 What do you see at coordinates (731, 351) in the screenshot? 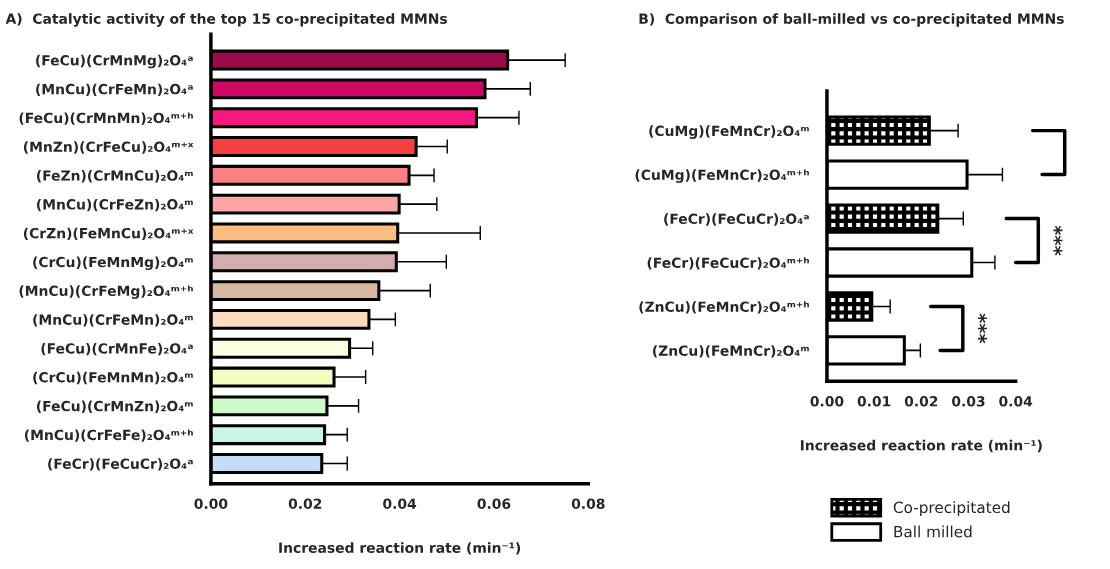
I see `y-tick-label: (ZnCu)(FeMnCr)₂O₄ᵐ` at bounding box center [731, 351].